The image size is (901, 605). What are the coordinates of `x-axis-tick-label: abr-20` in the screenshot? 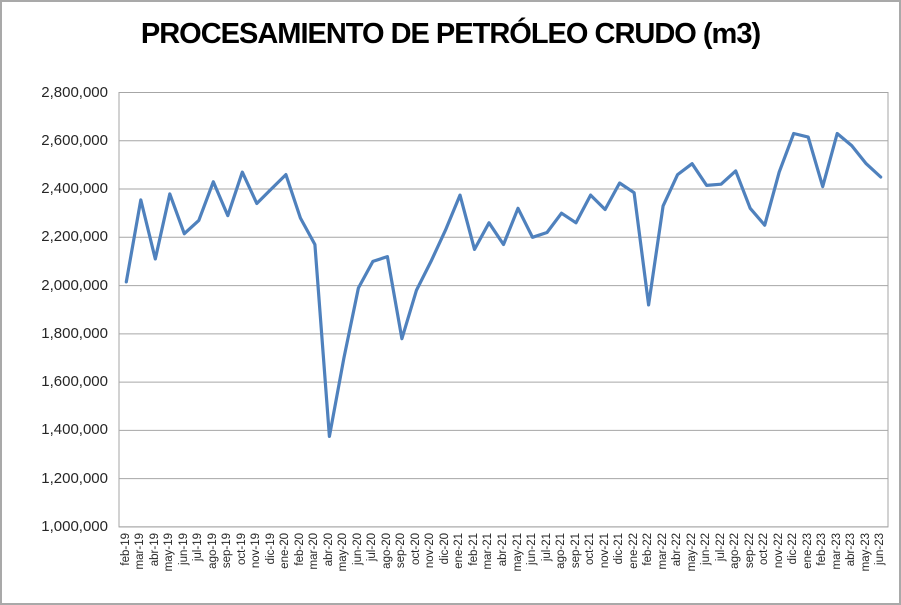 It's located at (328, 550).